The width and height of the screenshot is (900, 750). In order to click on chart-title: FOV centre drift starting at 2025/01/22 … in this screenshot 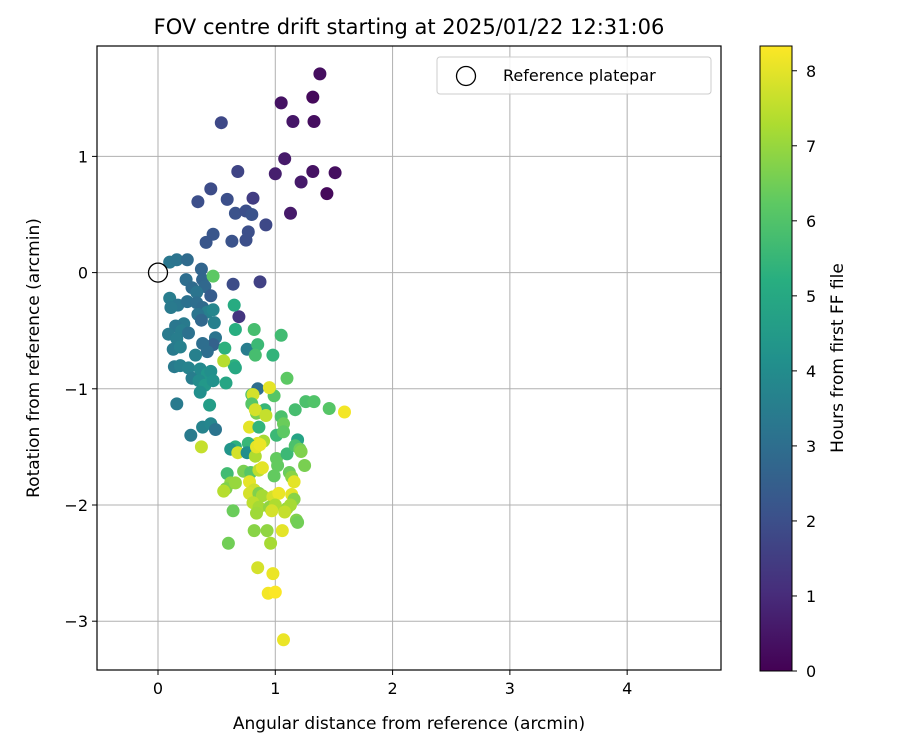, I will do `click(409, 27)`.